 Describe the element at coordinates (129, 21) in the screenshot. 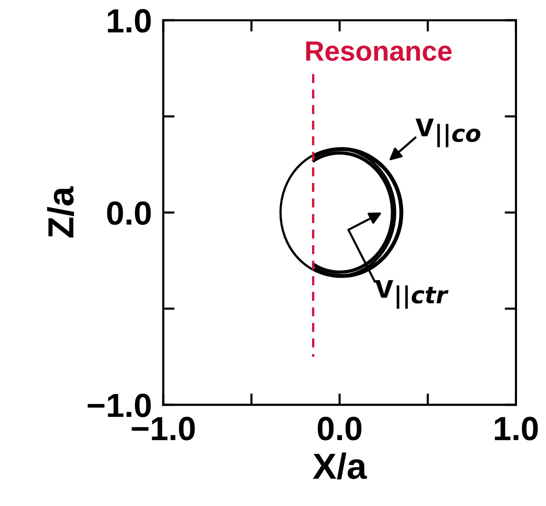

I see `y-tick-label: 1.0` at that location.